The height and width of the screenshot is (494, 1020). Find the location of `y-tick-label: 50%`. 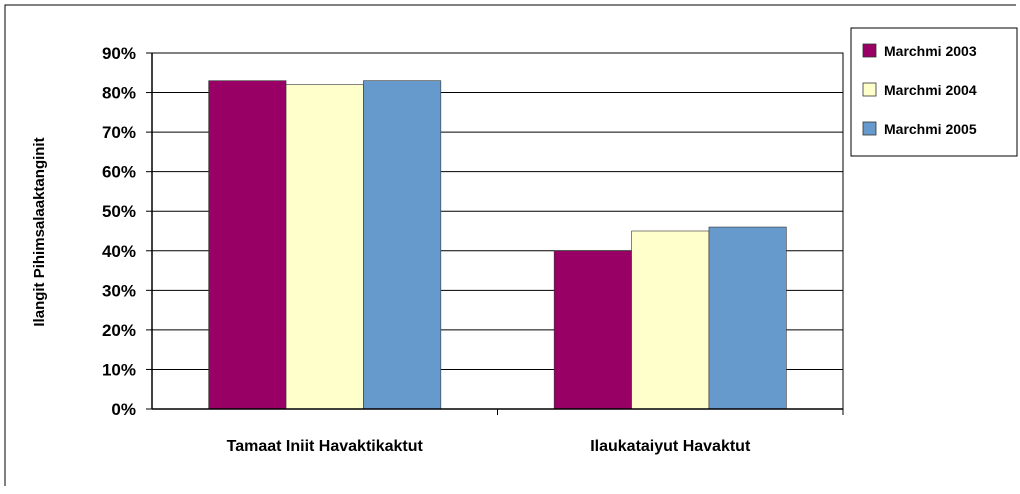

y-tick-label: 50% is located at coordinates (119, 211).